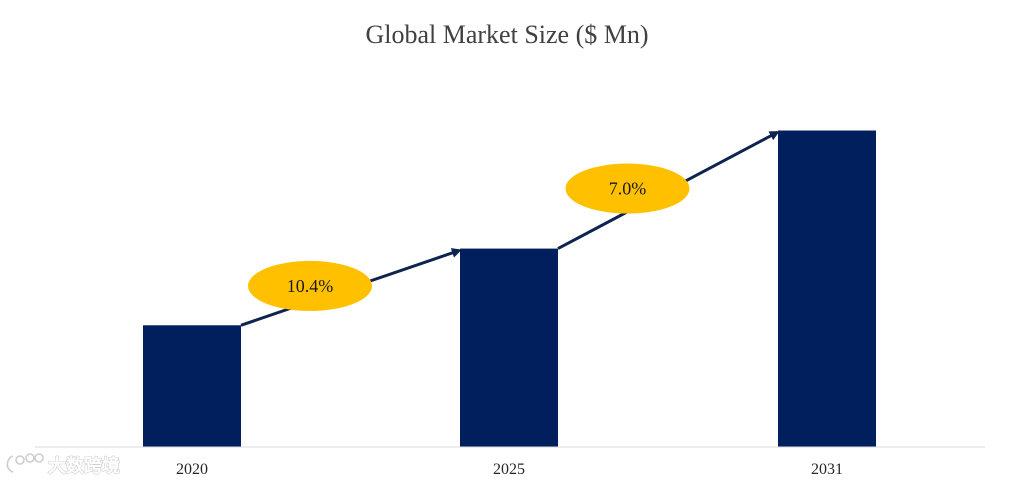 The height and width of the screenshot is (485, 1015). What do you see at coordinates (827, 288) in the screenshot?
I see `bar-2031` at bounding box center [827, 288].